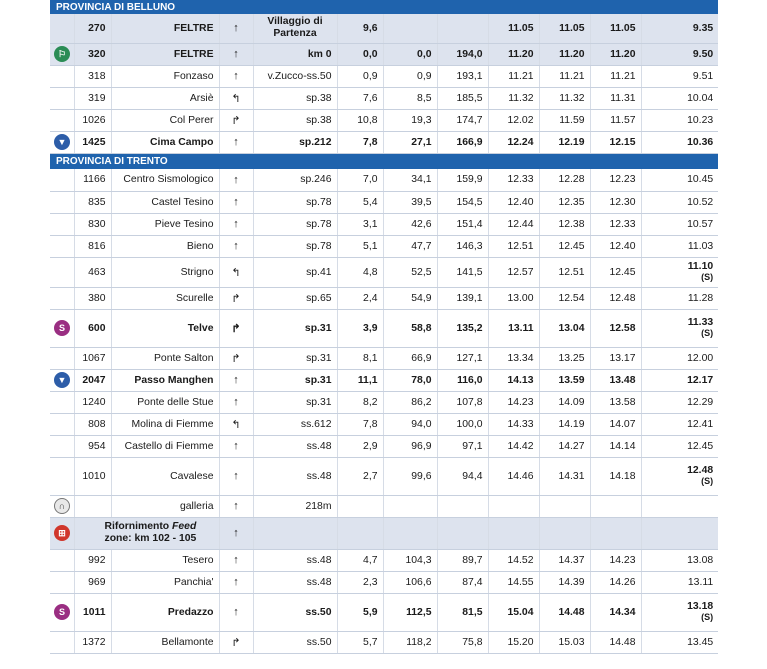 This screenshot has width=767, height=669. What do you see at coordinates (514, 380) in the screenshot?
I see `time-fast: 14.13` at bounding box center [514, 380].